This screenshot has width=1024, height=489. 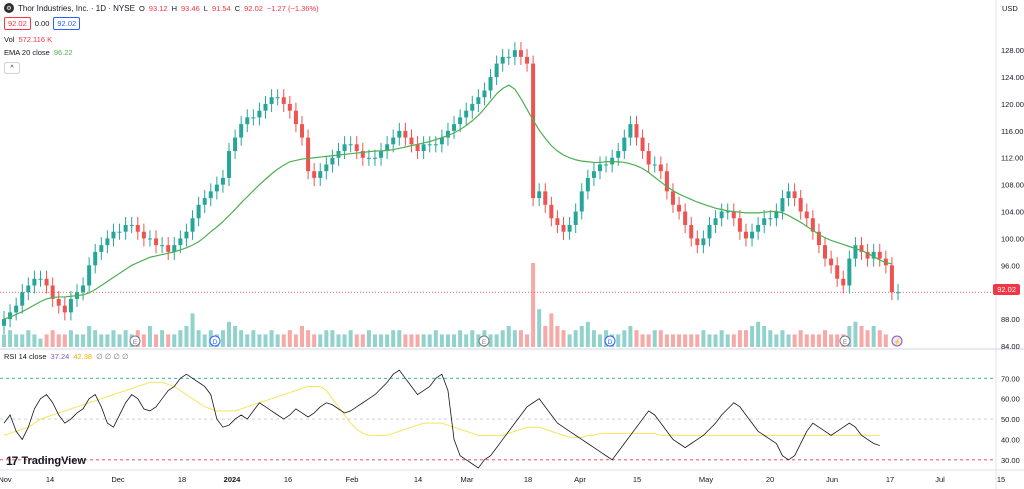 What do you see at coordinates (118, 479) in the screenshot?
I see `time-tick-label: Dec` at bounding box center [118, 479].